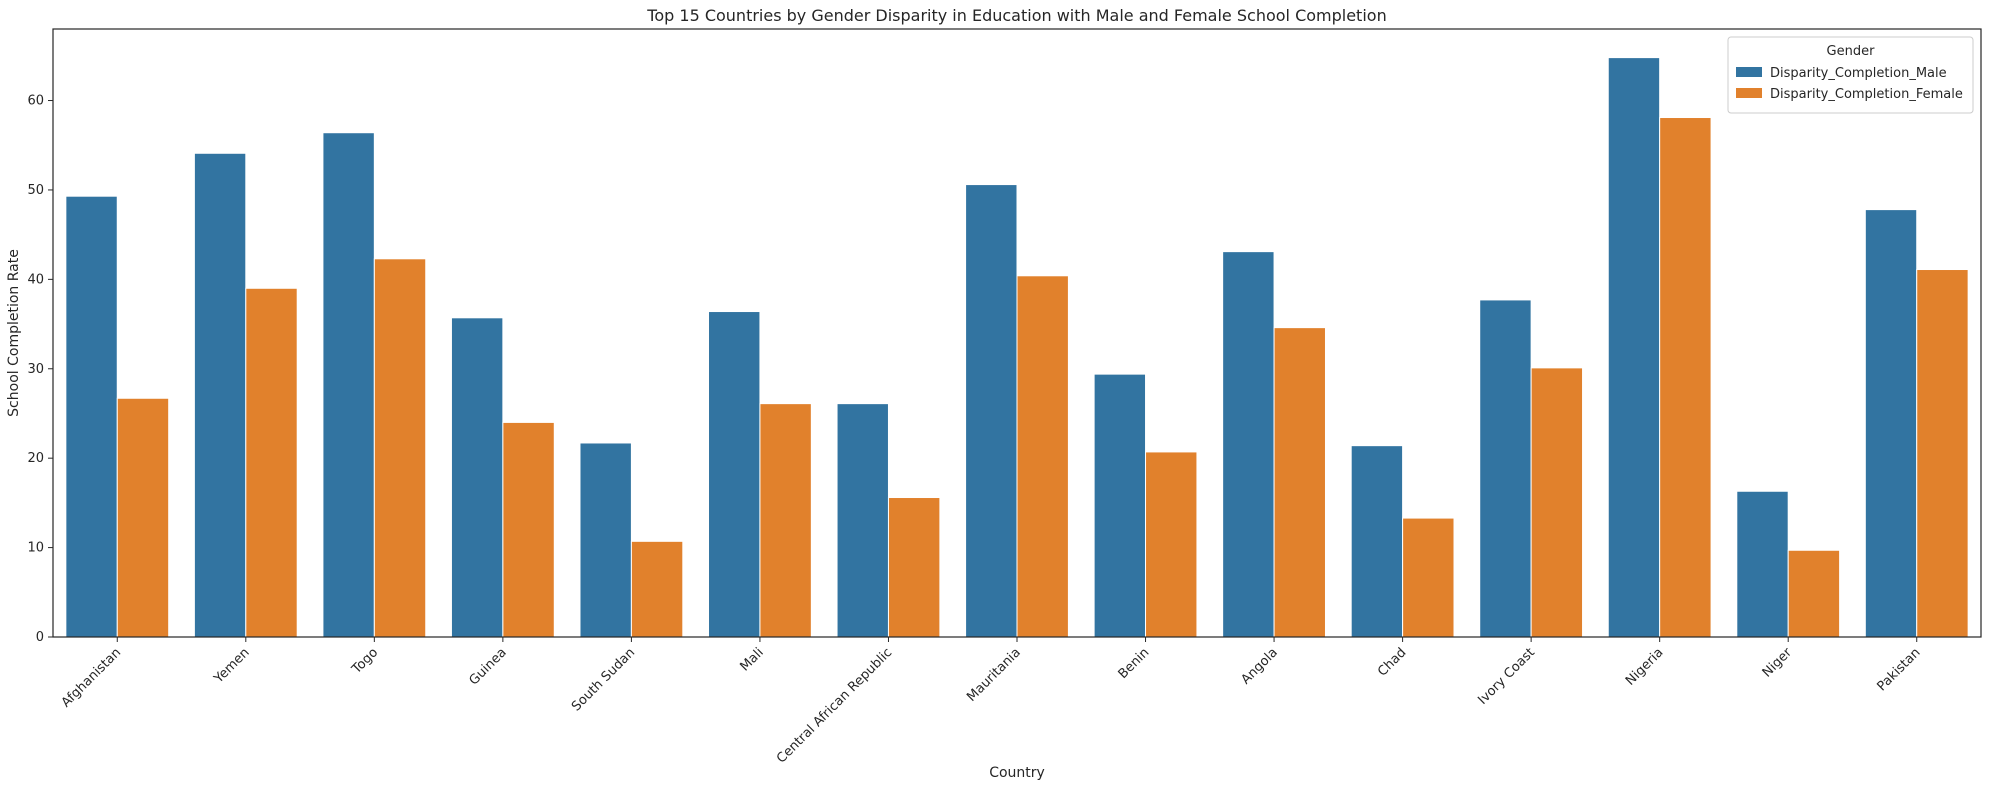 Image resolution: width=1990 pixels, height=790 pixels. Describe the element at coordinates (605, 540) in the screenshot. I see `bar-male-south-sudan` at that location.